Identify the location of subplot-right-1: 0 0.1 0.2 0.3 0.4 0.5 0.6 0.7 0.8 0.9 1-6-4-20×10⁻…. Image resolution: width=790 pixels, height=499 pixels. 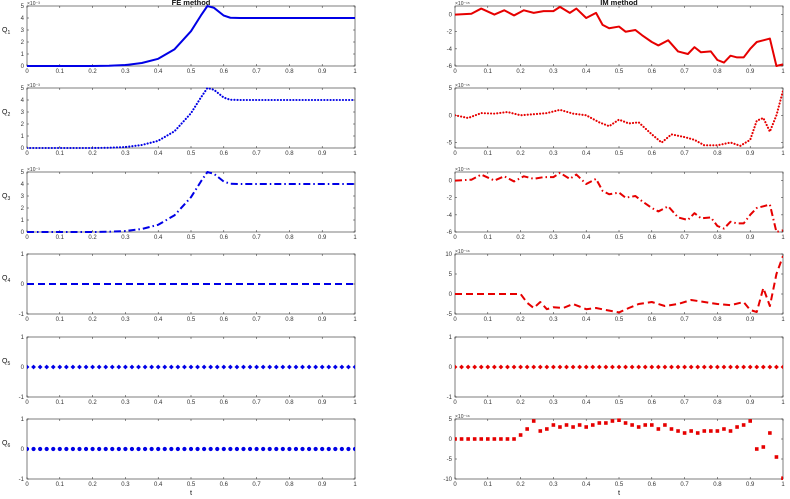
(616, 37).